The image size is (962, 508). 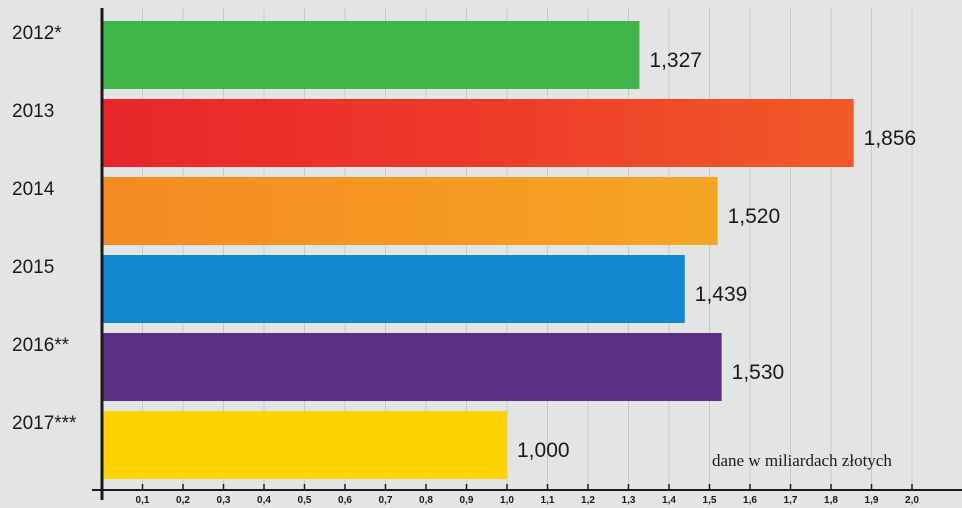 I want to click on x-tick-label: 1,0, so click(x=507, y=500).